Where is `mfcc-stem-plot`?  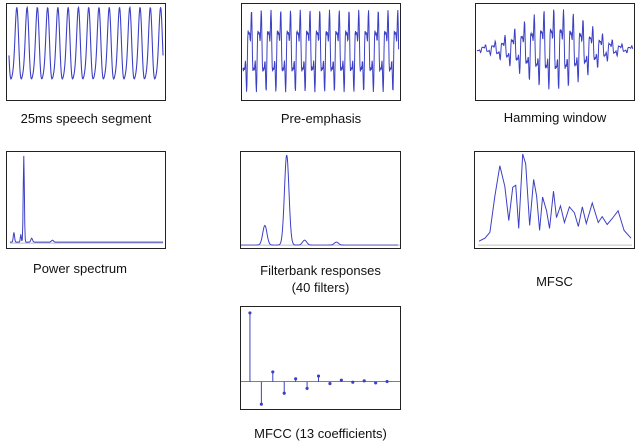
mfcc-stem-plot is located at coordinates (320, 358).